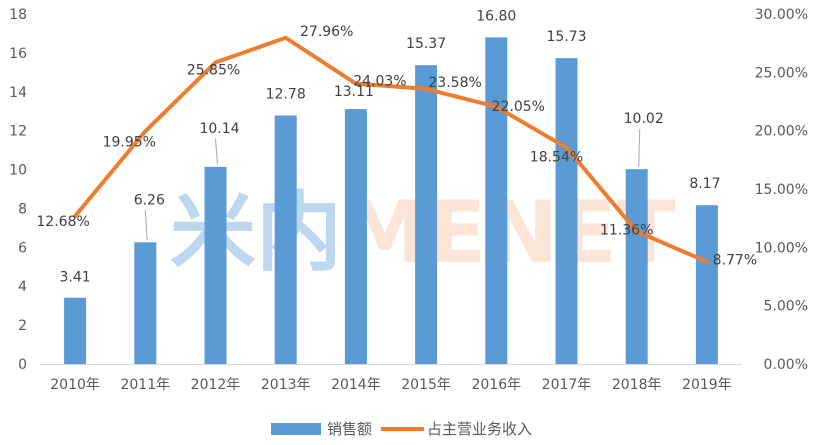 This screenshot has height=445, width=818. Describe the element at coordinates (129, 142) in the screenshot. I see `line-data-label: 19.95%` at that location.